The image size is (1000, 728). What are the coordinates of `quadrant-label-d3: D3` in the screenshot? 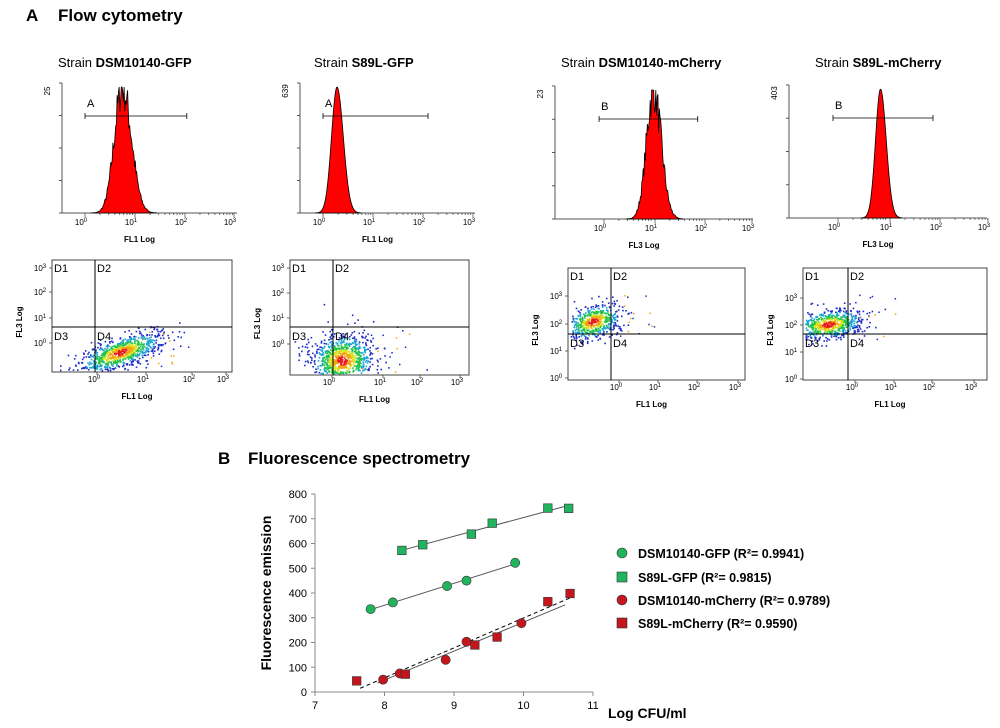 It's located at (812, 344).